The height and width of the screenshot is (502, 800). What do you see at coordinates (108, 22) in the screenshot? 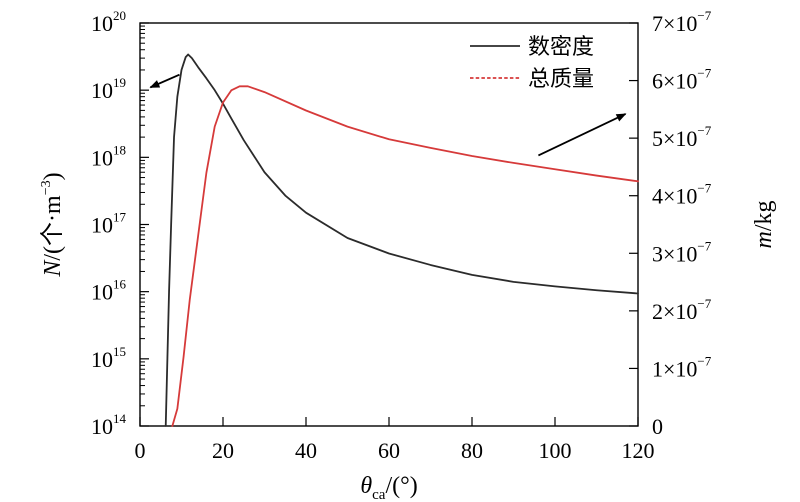
I see `left-tick-label: 1020` at bounding box center [108, 22].